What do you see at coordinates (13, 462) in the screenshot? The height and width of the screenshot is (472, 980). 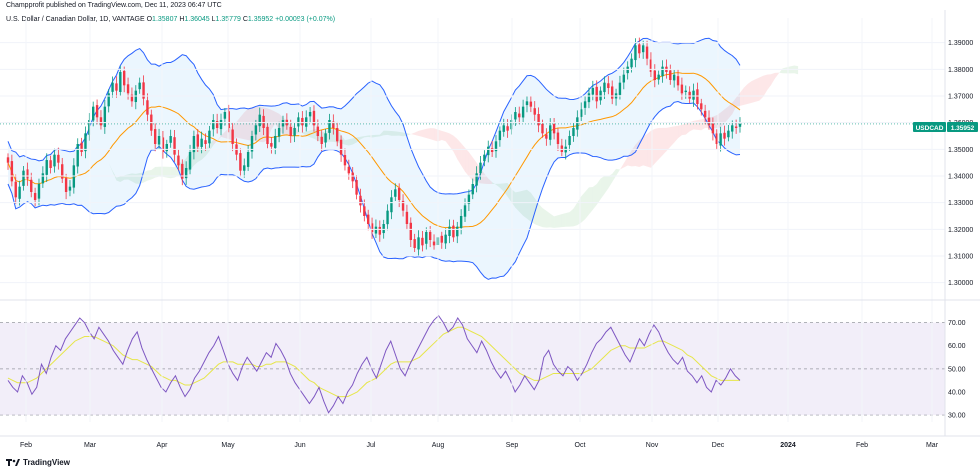 I see `tradingview-logo-icon` at bounding box center [13, 462].